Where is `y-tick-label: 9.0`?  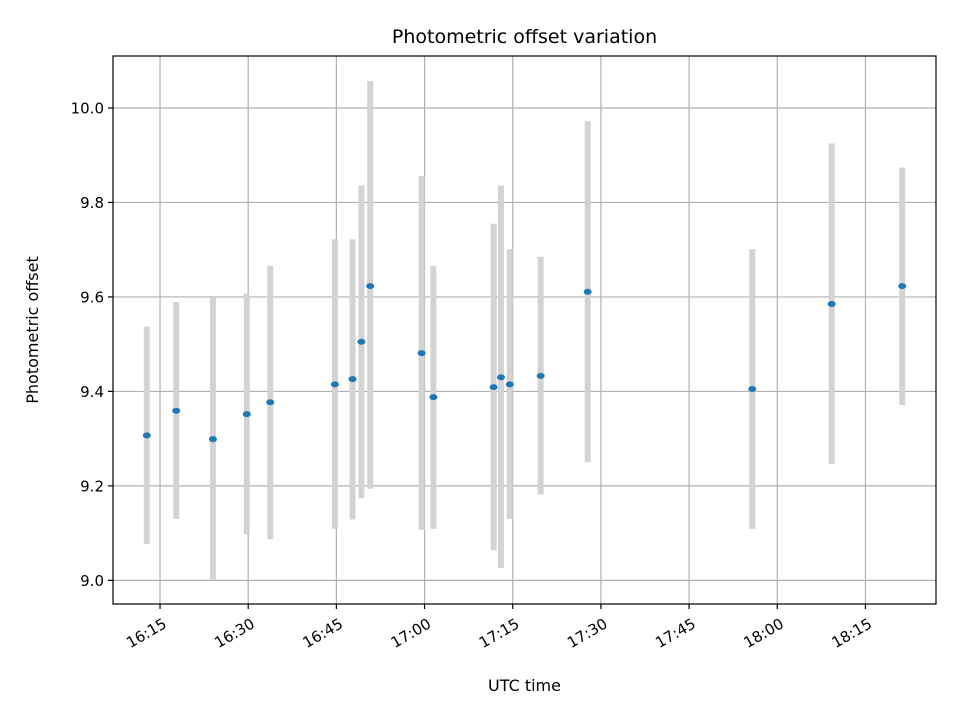 y-tick-label: 9.0 is located at coordinates (92, 581).